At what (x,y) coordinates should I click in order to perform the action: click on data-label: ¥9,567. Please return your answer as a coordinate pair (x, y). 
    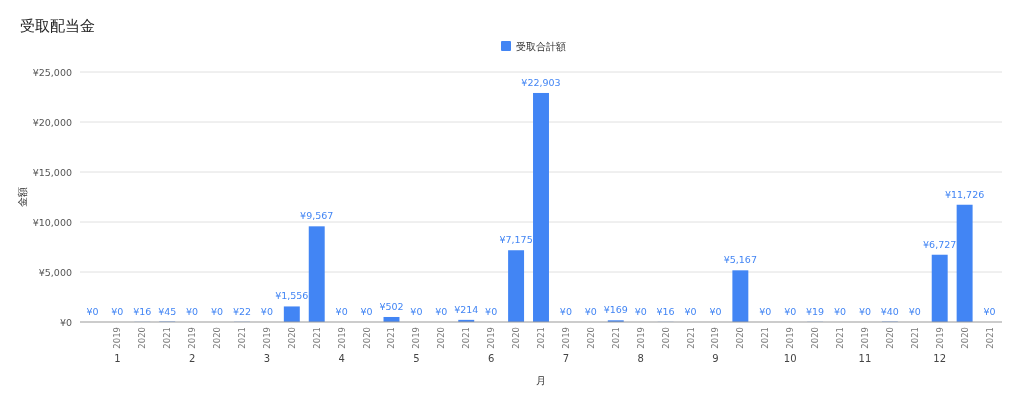
    Looking at the image, I should click on (317, 216).